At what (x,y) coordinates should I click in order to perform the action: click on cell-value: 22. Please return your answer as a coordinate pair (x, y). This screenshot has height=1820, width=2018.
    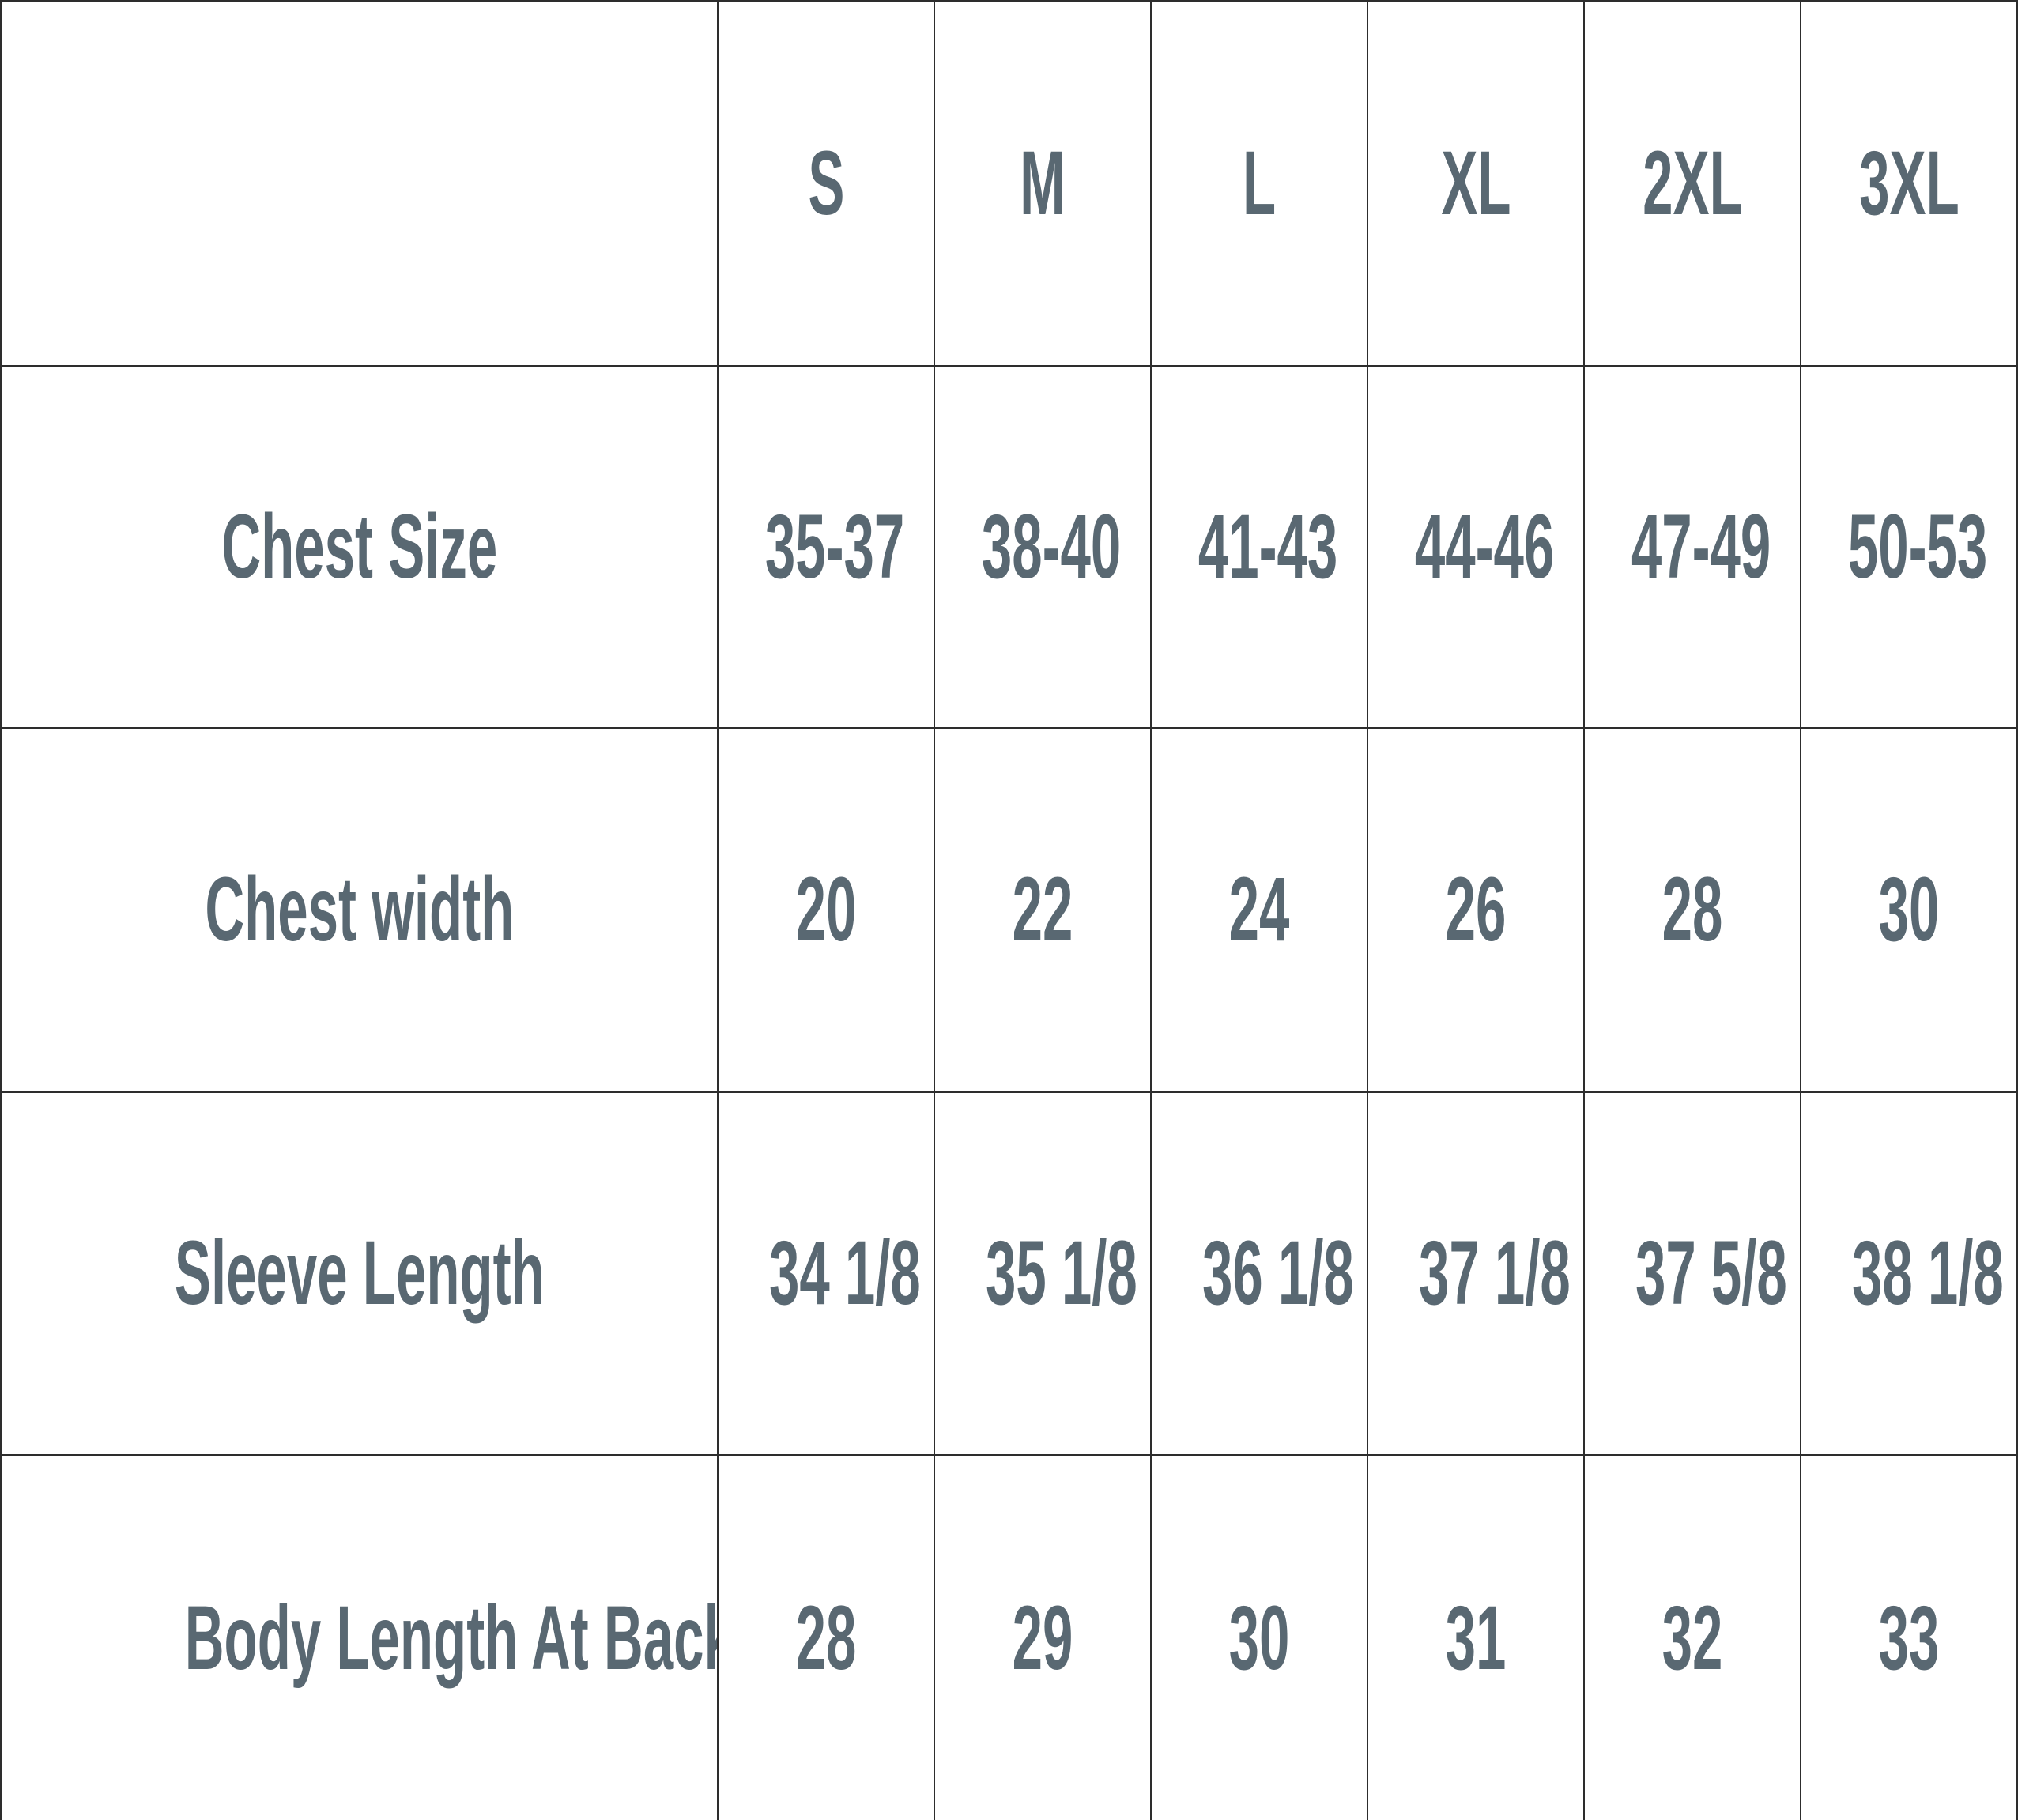
    Looking at the image, I should click on (1043, 910).